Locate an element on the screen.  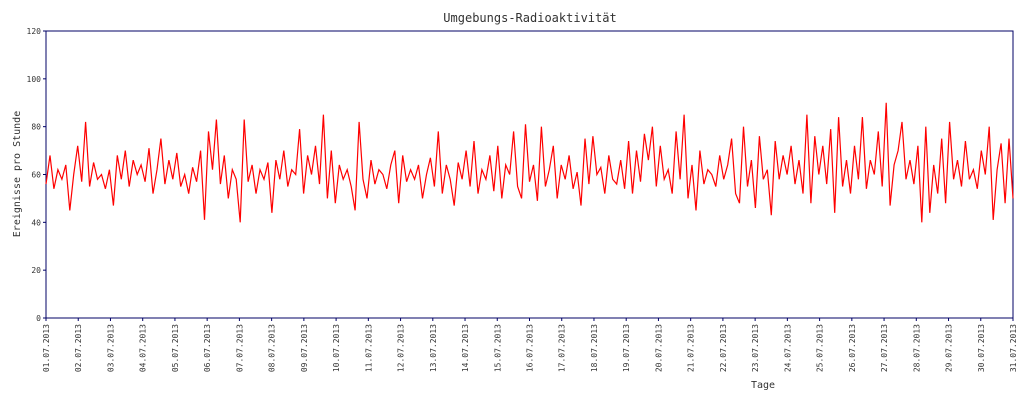
x-tick-label: 05.07.2013 is located at coordinates (175, 348).